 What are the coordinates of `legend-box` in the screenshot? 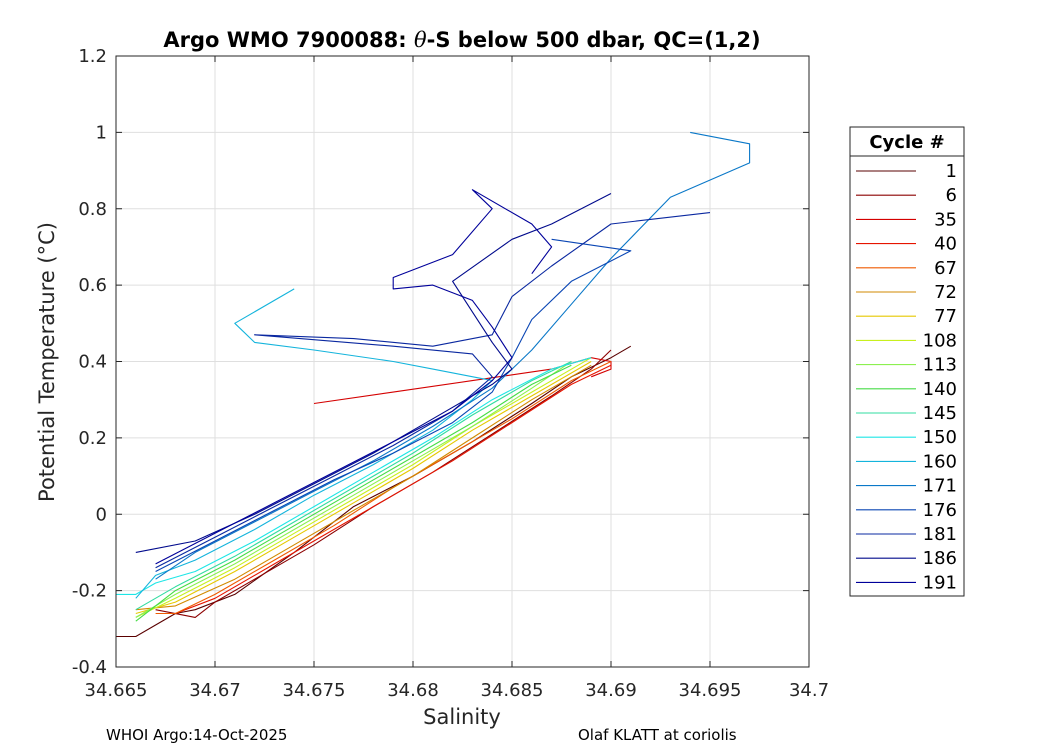 It's located at (907, 361).